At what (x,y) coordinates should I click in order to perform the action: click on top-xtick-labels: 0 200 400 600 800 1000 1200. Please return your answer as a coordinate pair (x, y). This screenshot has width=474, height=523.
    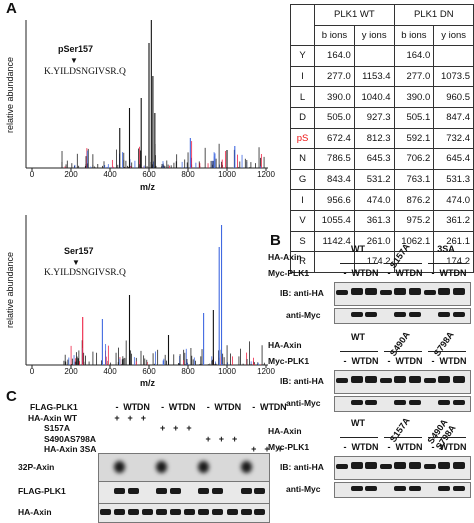
    Looking at the image, I should click on (145, 176).